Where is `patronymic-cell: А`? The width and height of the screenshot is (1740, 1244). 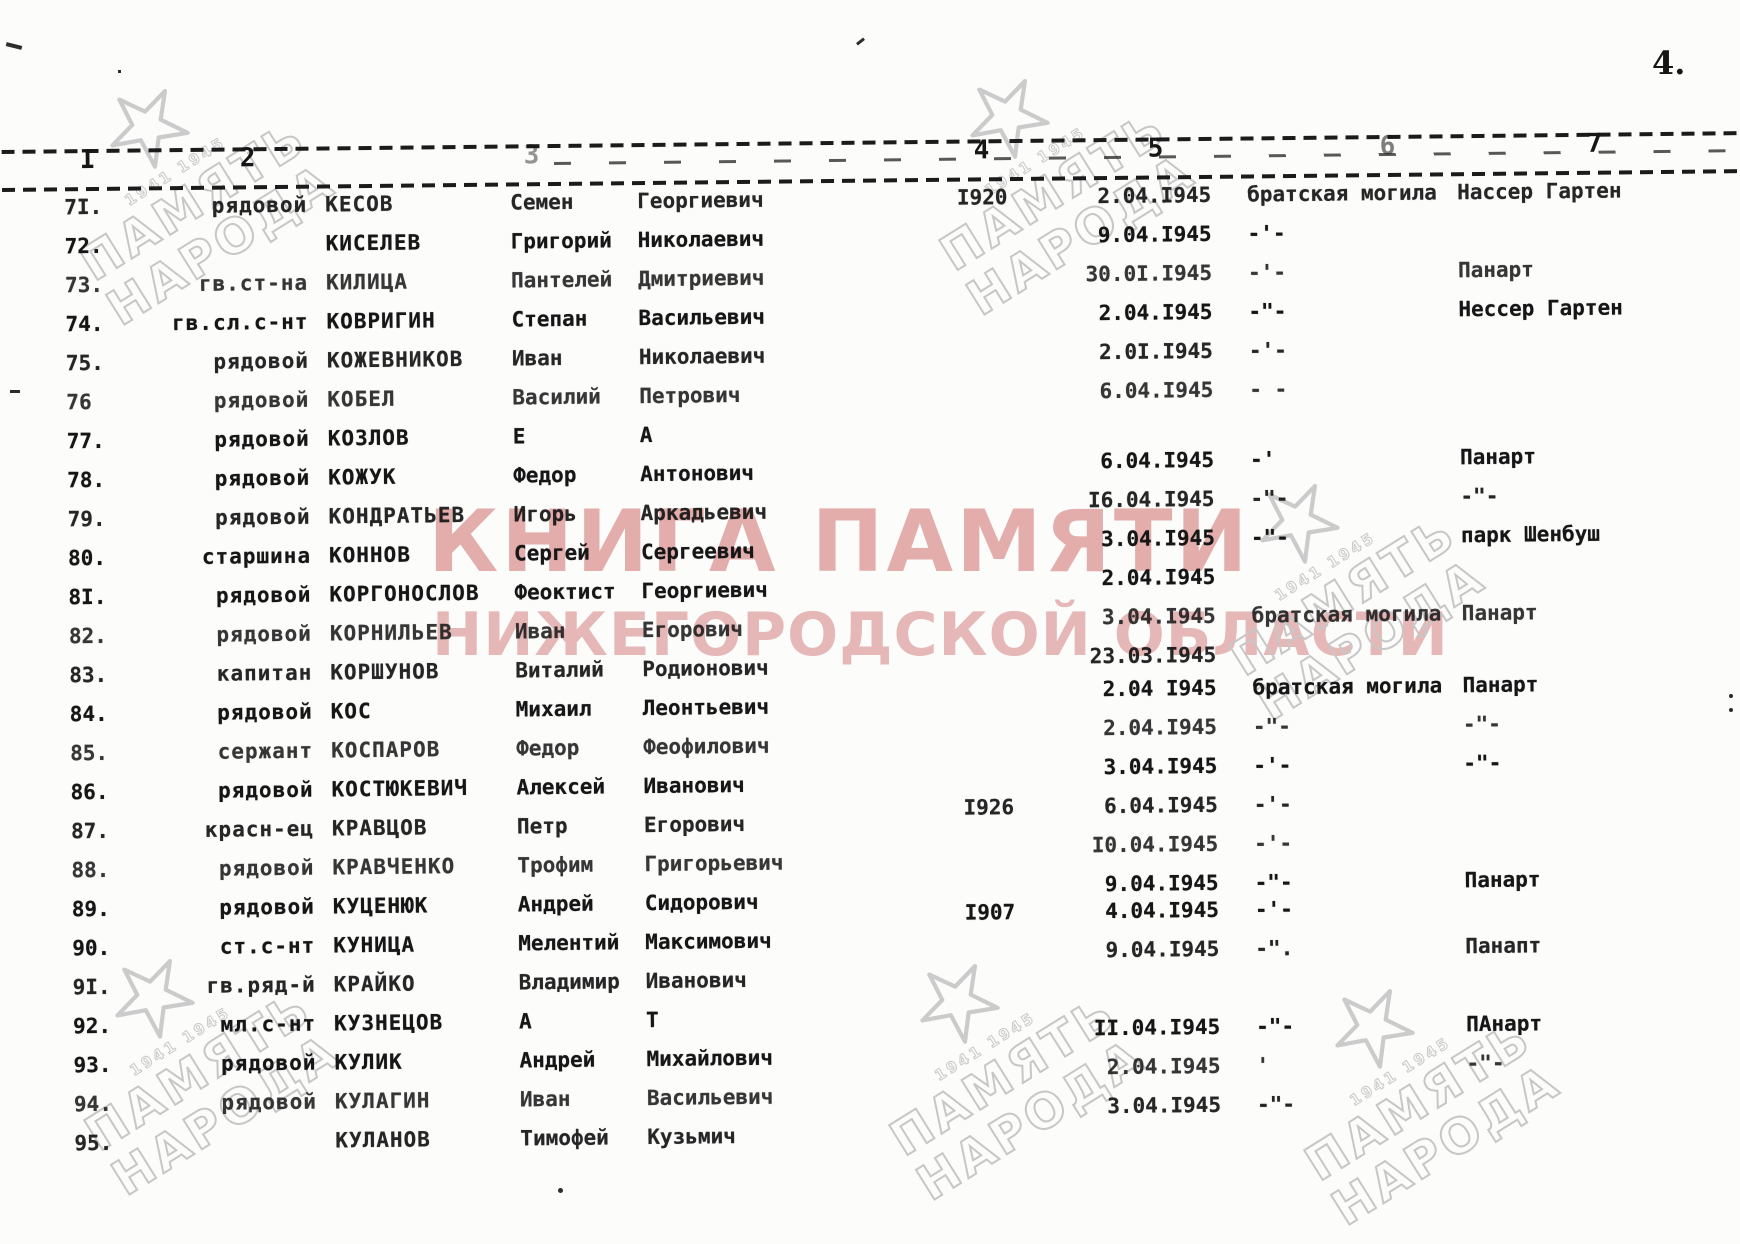
patronymic-cell: А is located at coordinates (646, 434).